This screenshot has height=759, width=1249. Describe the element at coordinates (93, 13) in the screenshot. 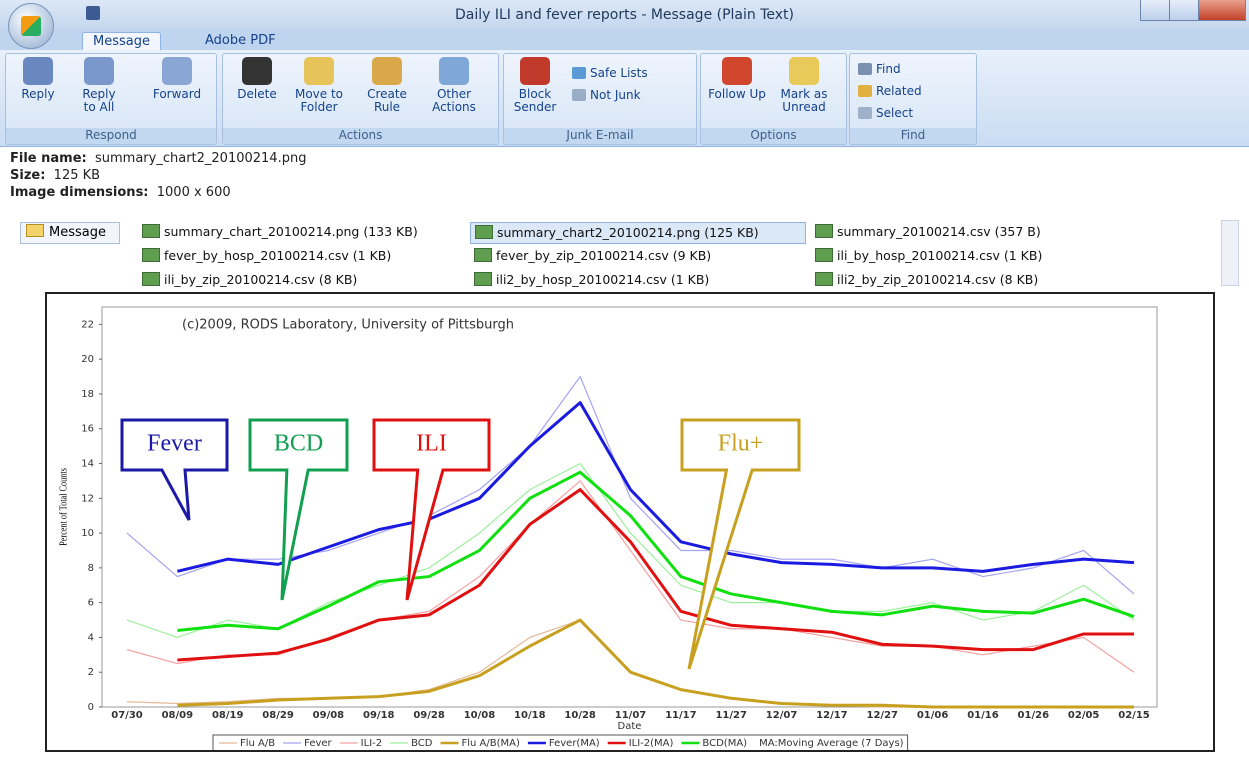

I see `save-icon` at that location.